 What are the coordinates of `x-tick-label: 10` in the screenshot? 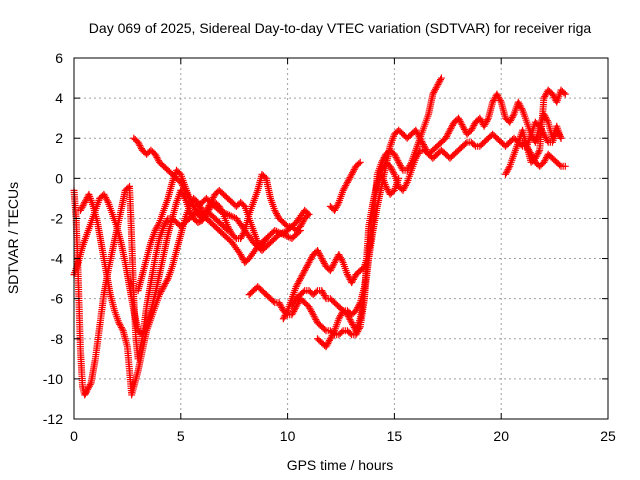 It's located at (288, 436).